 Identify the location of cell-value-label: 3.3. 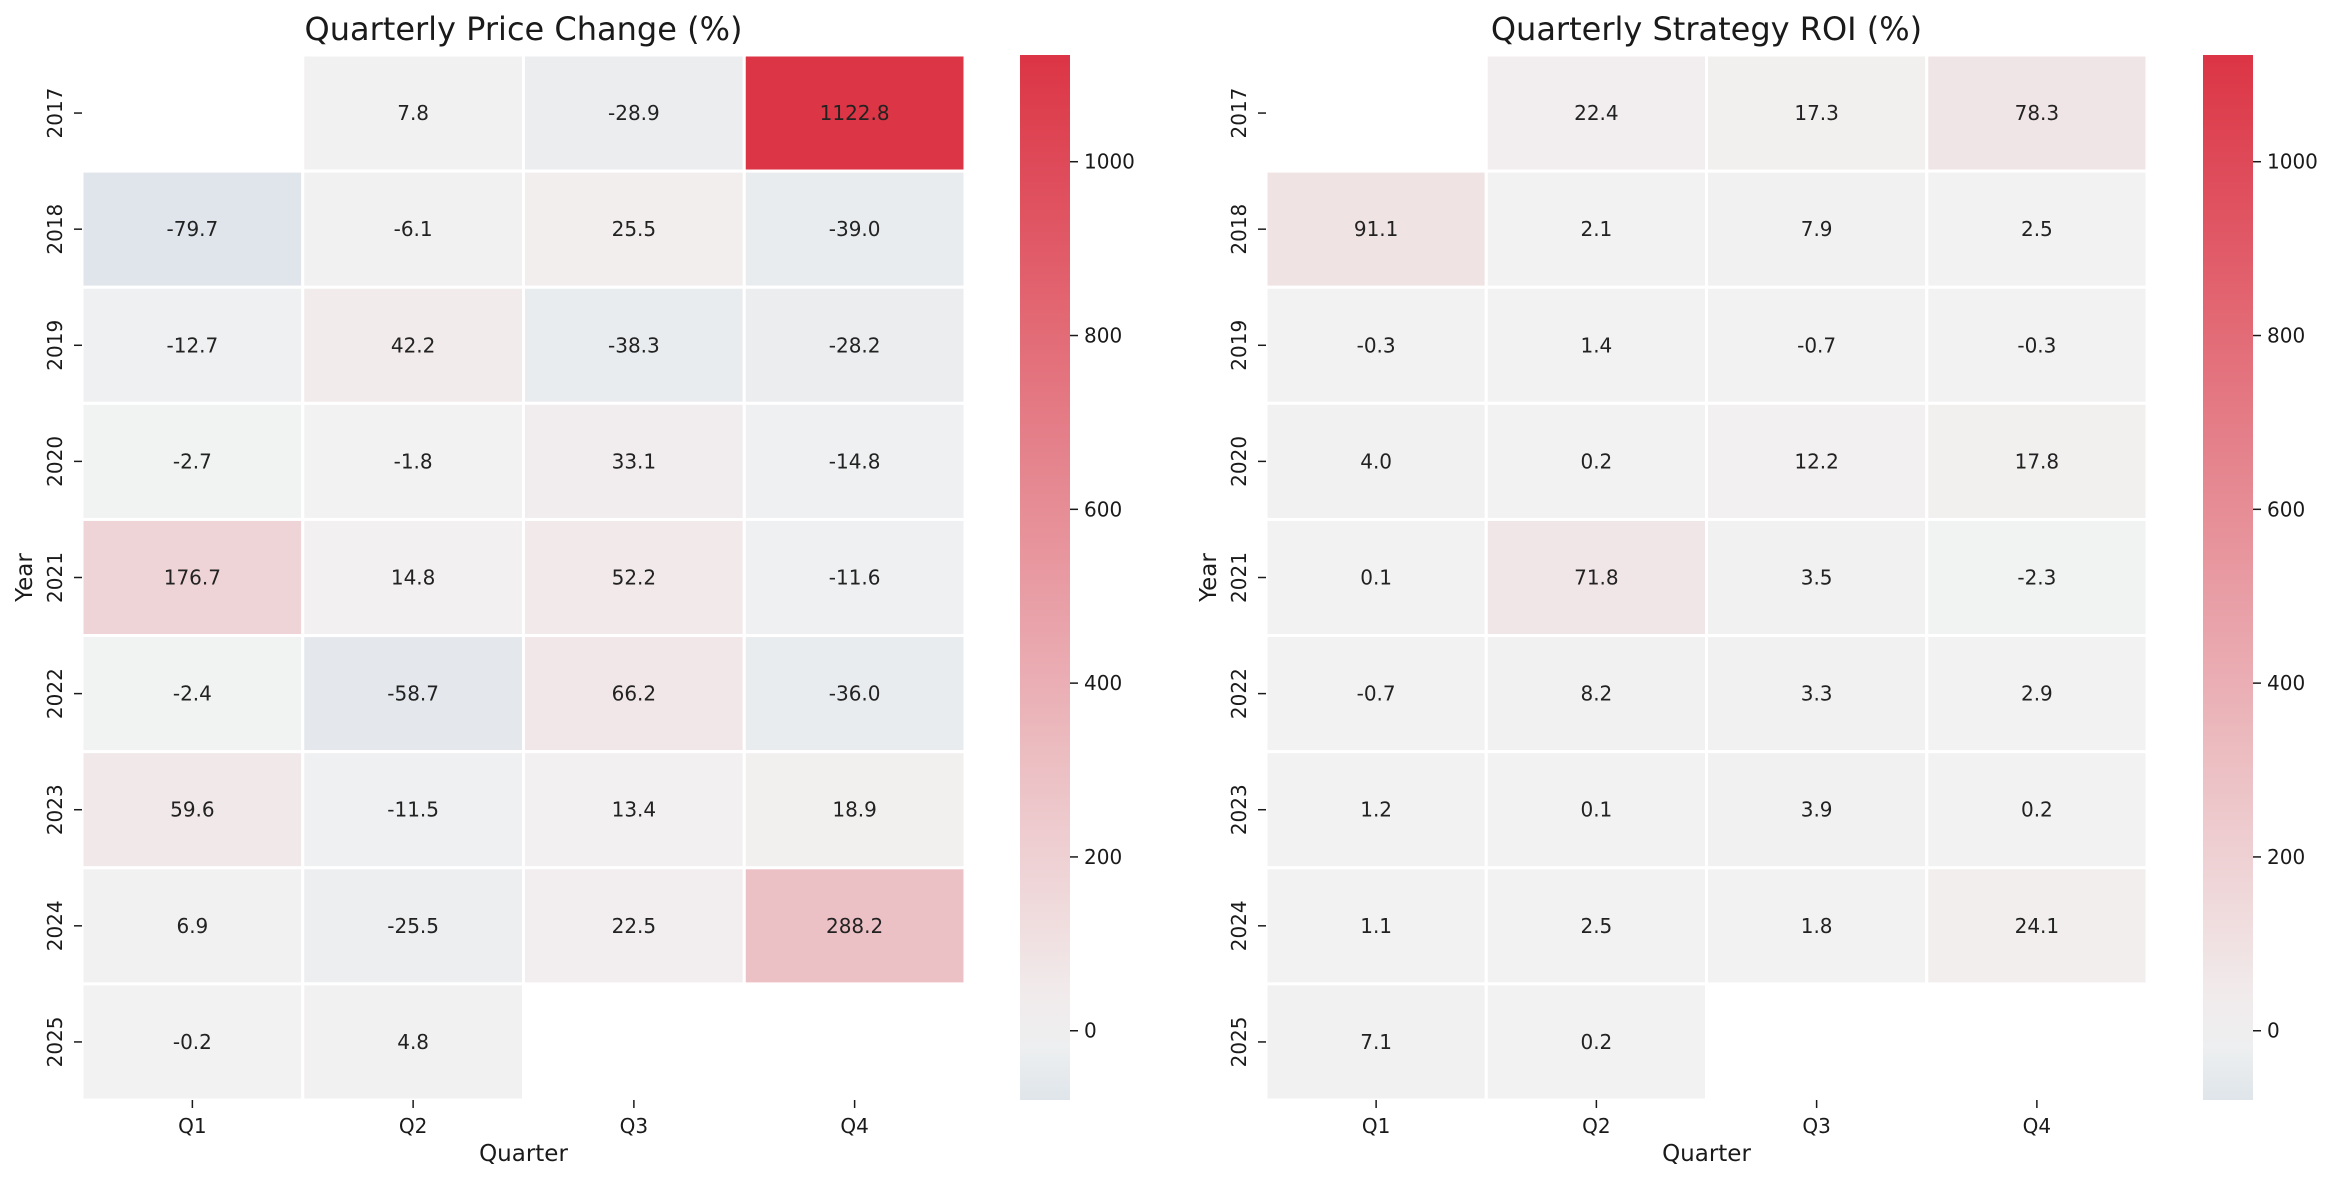
(1817, 694).